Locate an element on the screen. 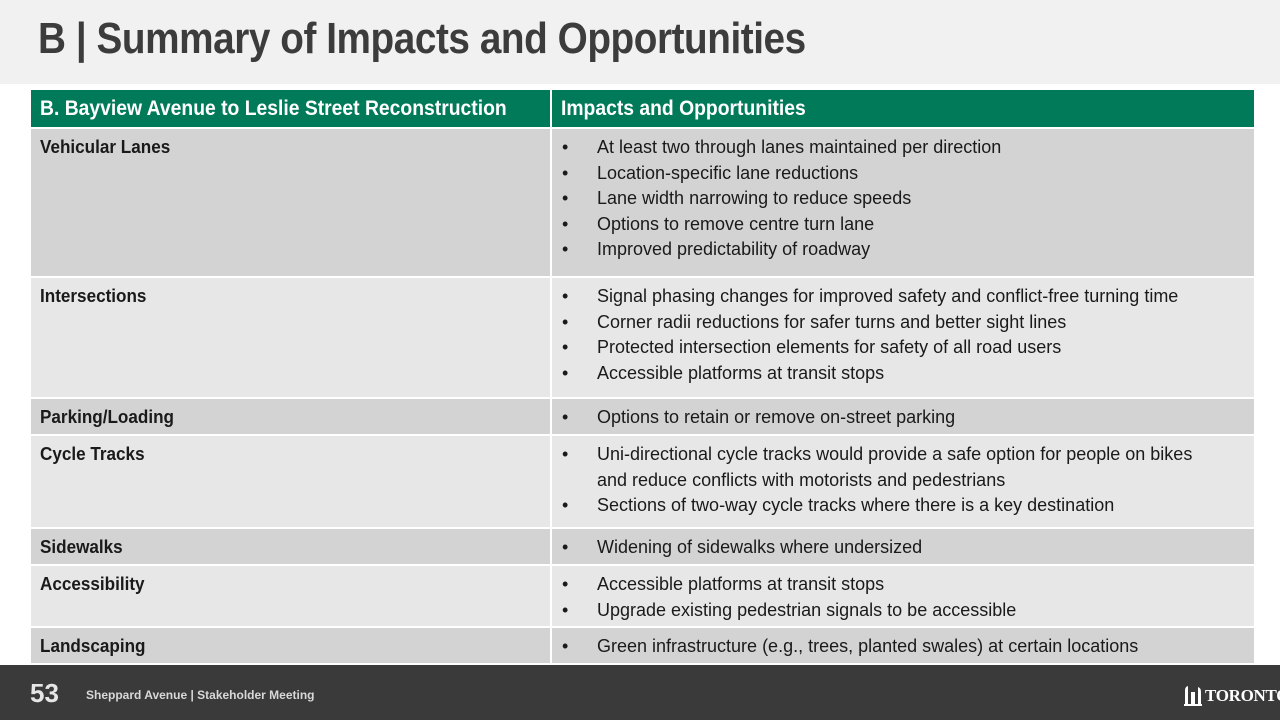 This screenshot has height=720, width=1280. page-number: 53 is located at coordinates (44, 693).